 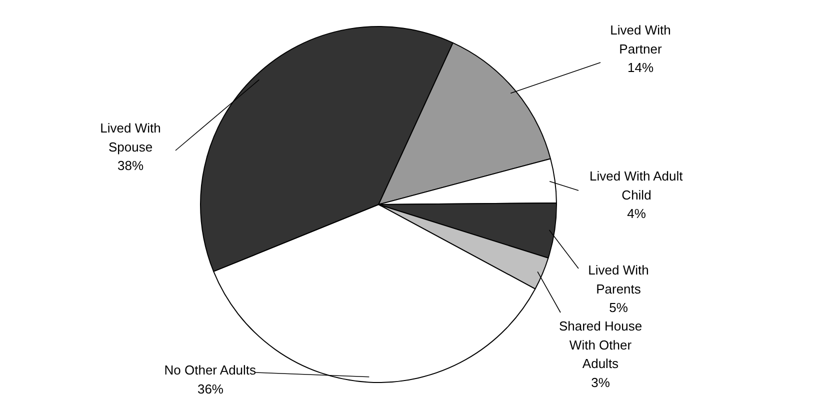 What do you see at coordinates (640, 39) in the screenshot?
I see `slice-label: Lived With Partner` at bounding box center [640, 39].